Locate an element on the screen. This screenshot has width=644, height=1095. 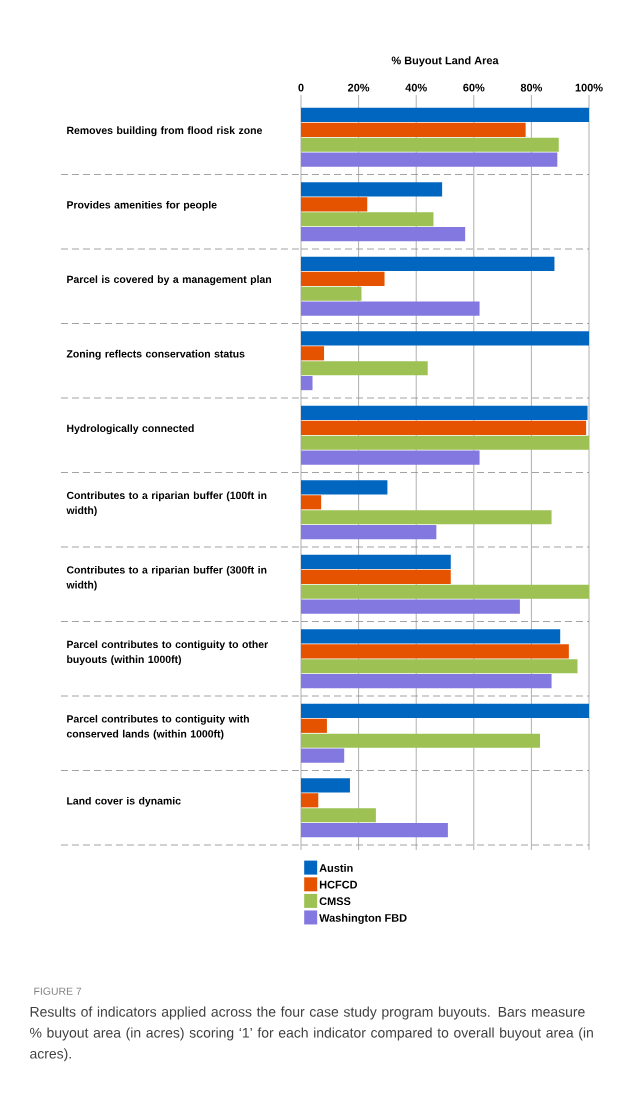
y-tick-label: Contributes to a riparian buffer (300ft in width) is located at coordinates (166, 578).